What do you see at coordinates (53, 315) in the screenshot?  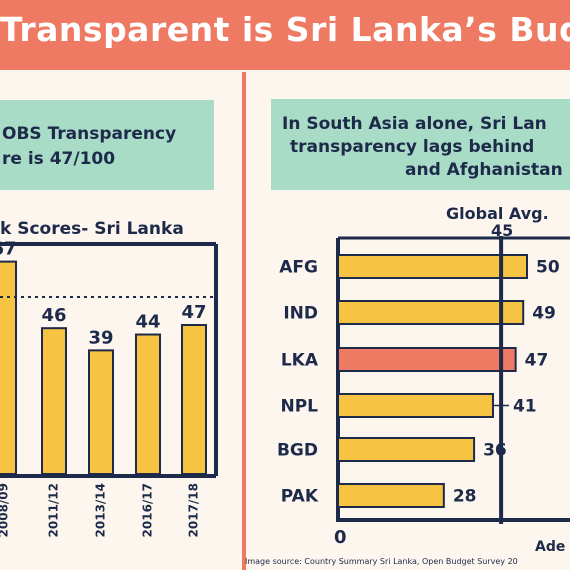 I see `left-value-label-2011/12: 46` at bounding box center [53, 315].